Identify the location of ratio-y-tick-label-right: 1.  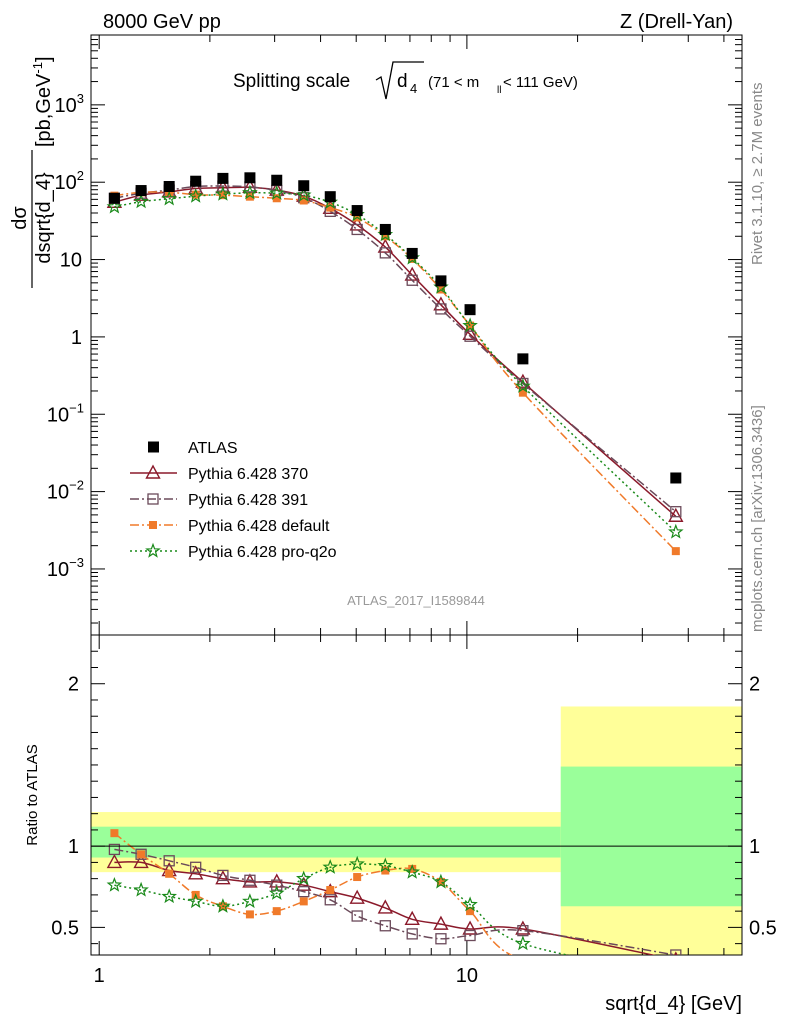
(754, 847).